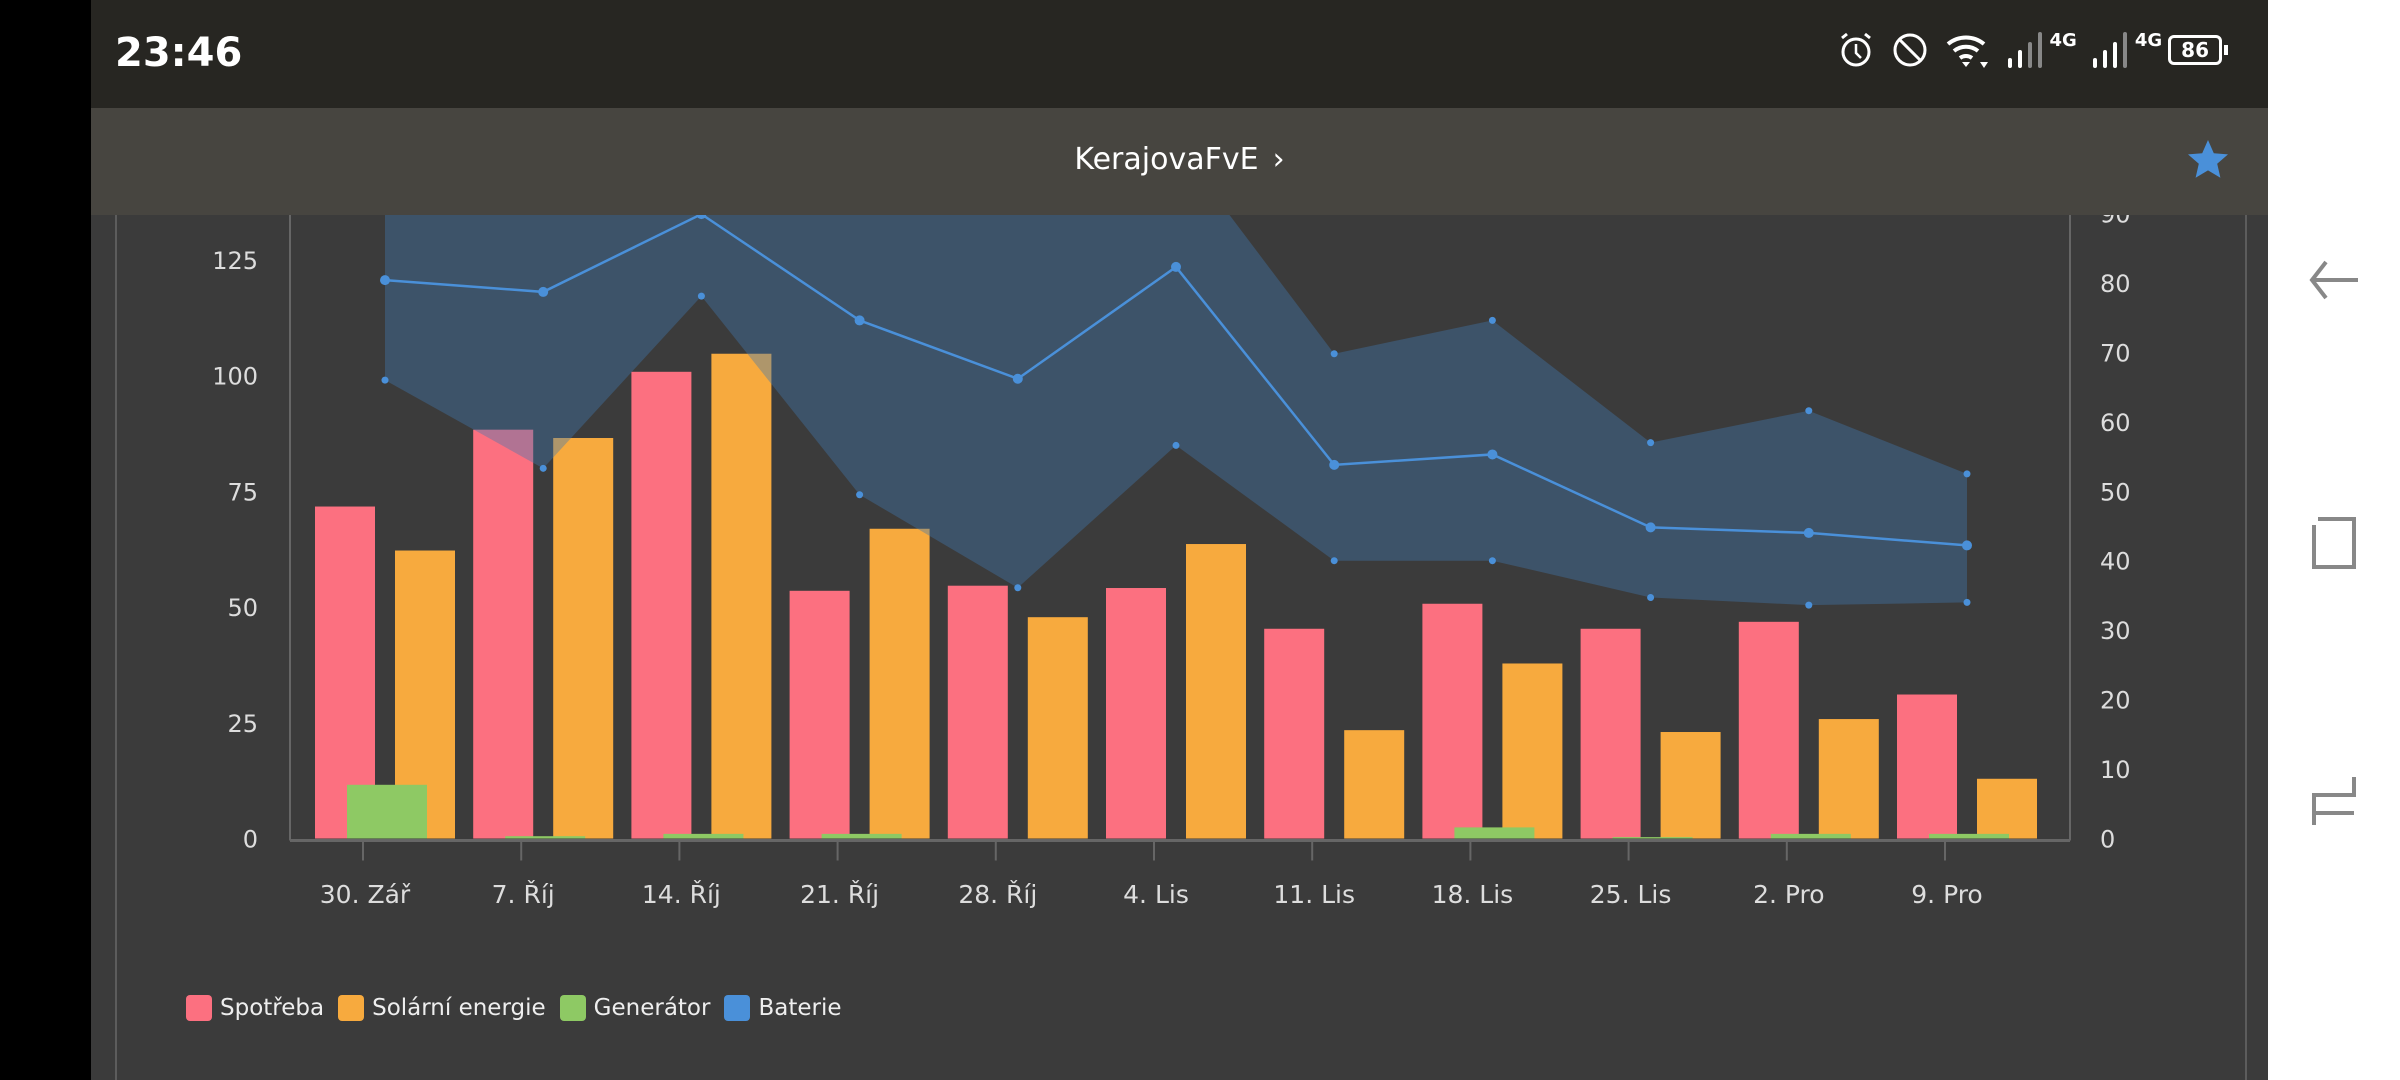 The image size is (2400, 1080). Describe the element at coordinates (1156, 894) in the screenshot. I see `x-tick-label: 4. Lis` at that location.